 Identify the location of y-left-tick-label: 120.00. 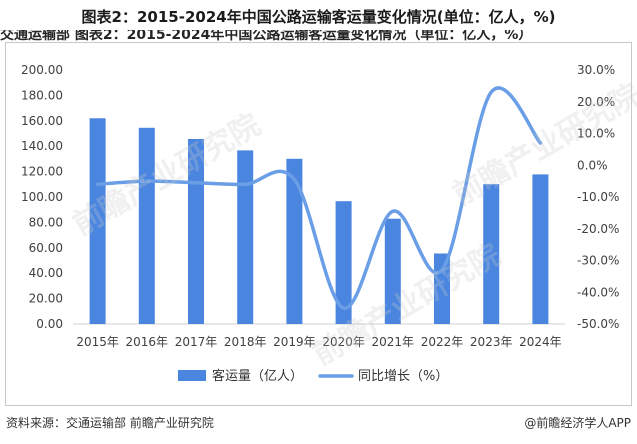
(42, 172).